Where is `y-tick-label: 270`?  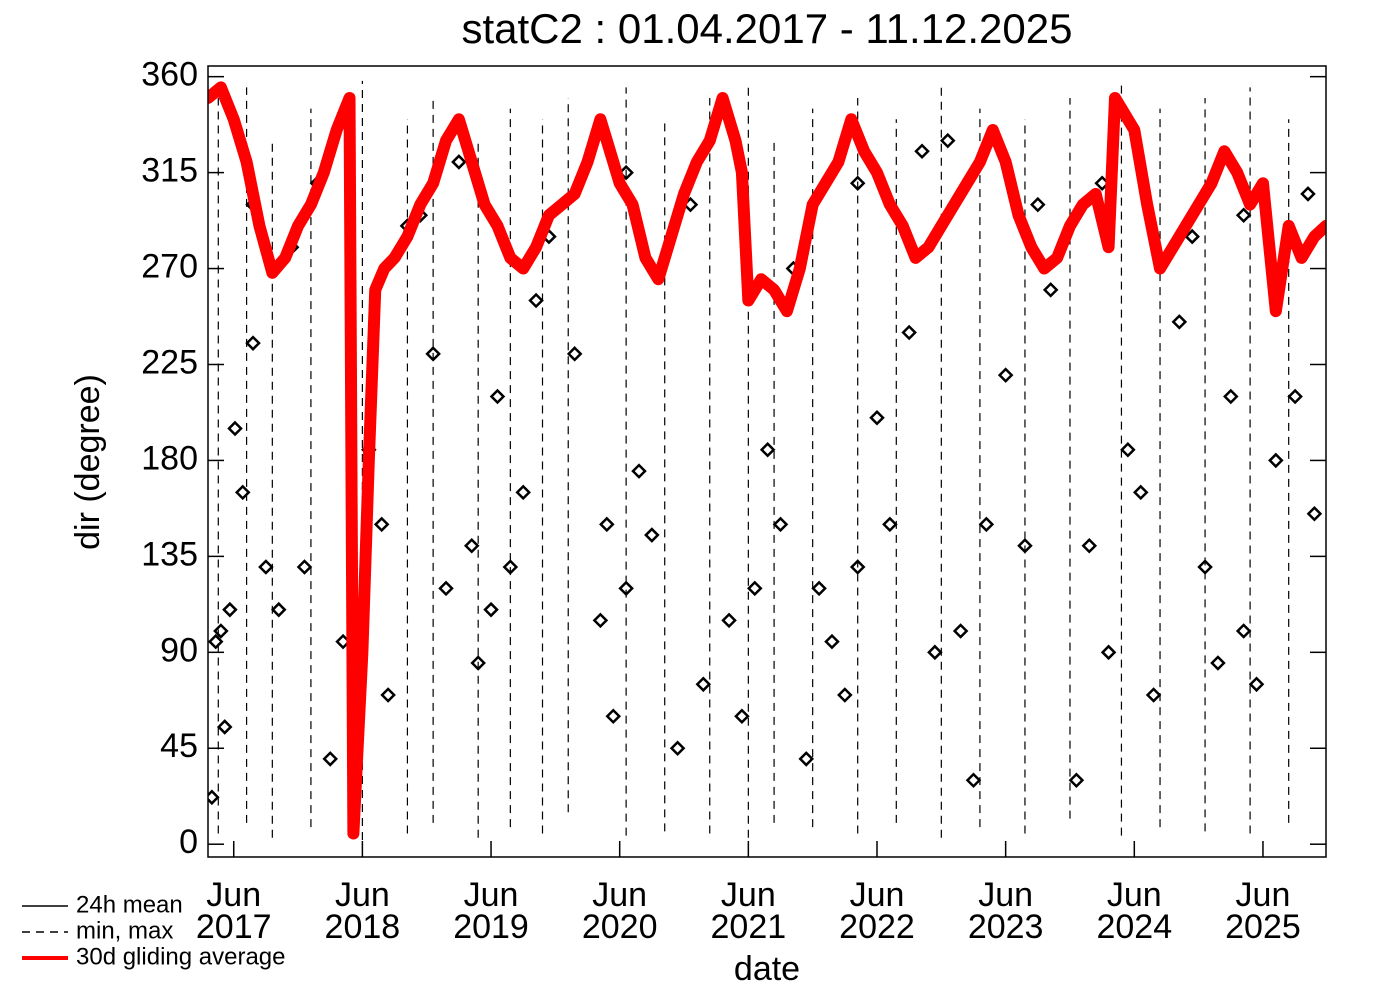 y-tick-label: 270 is located at coordinates (169, 267).